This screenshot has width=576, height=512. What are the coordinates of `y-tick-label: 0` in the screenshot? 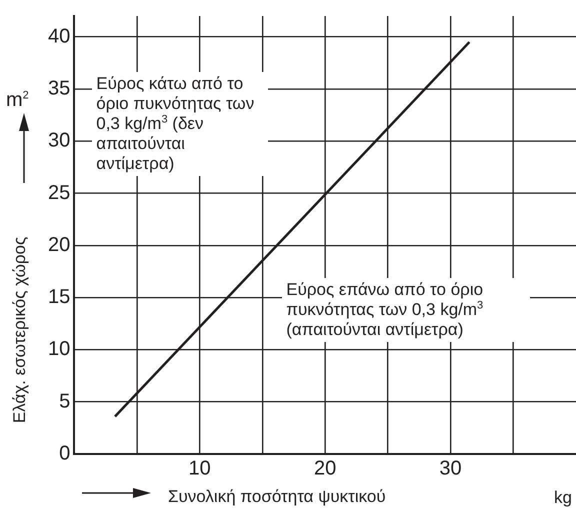 It's located at (64, 453).